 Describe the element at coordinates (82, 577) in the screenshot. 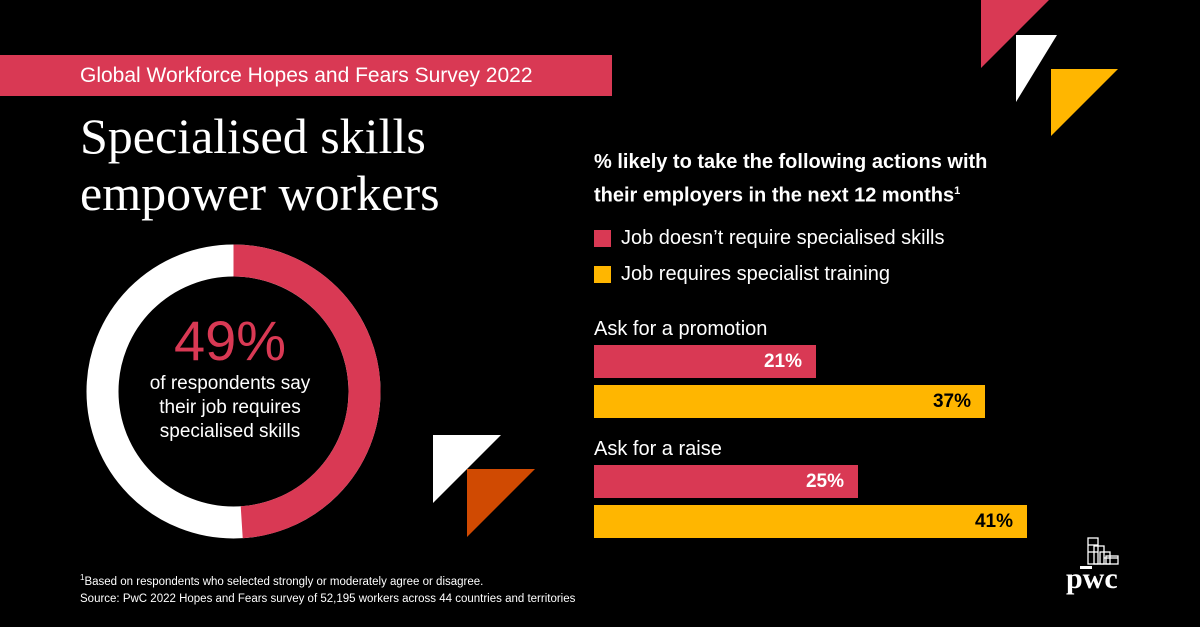

I see `footnote-marker: 1` at that location.